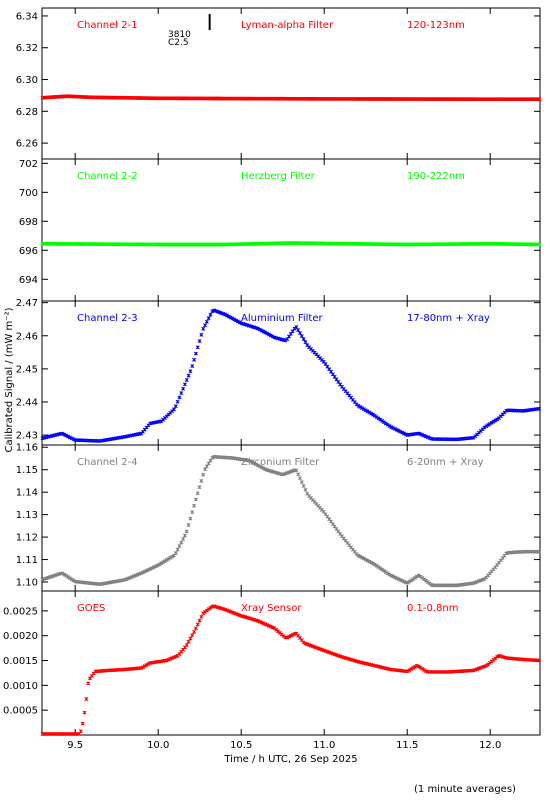  Describe the element at coordinates (436, 176) in the screenshot. I see `band-label: 190-222nm` at that location.